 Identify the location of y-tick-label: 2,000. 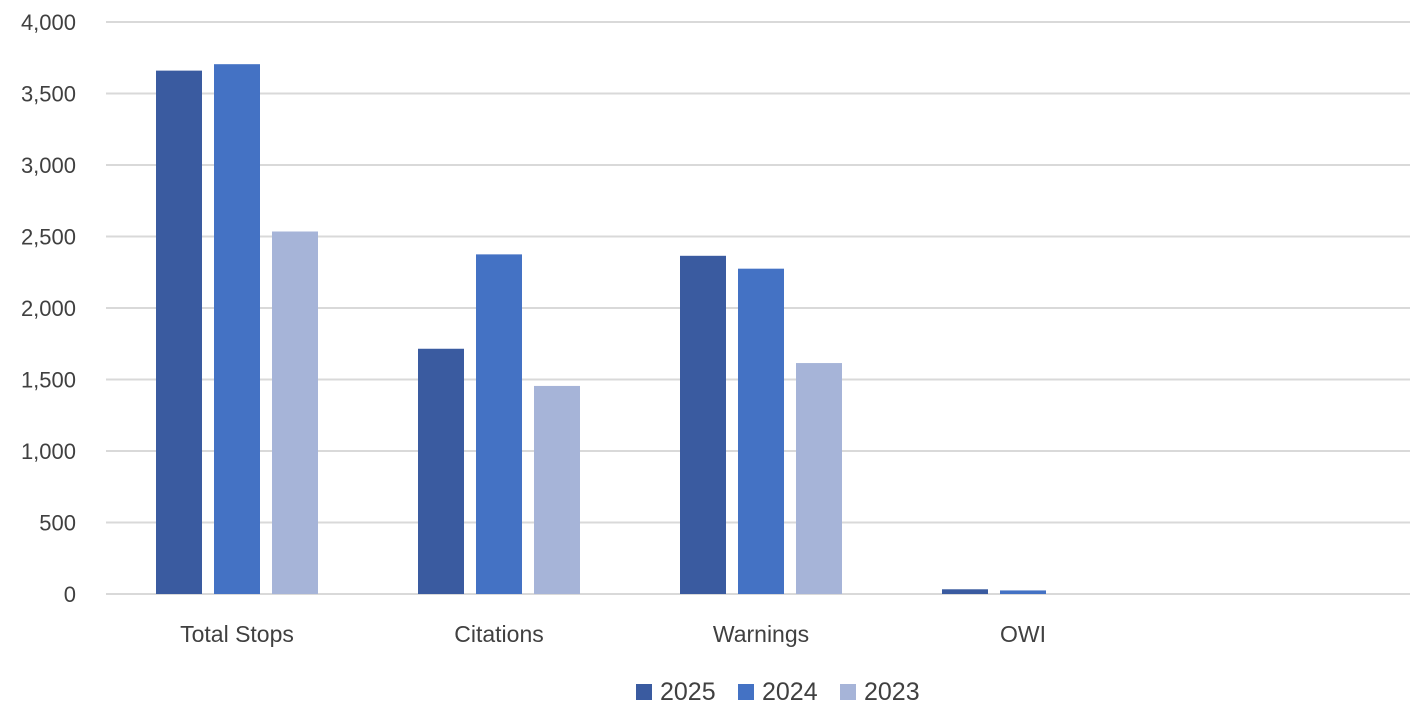
(48, 308).